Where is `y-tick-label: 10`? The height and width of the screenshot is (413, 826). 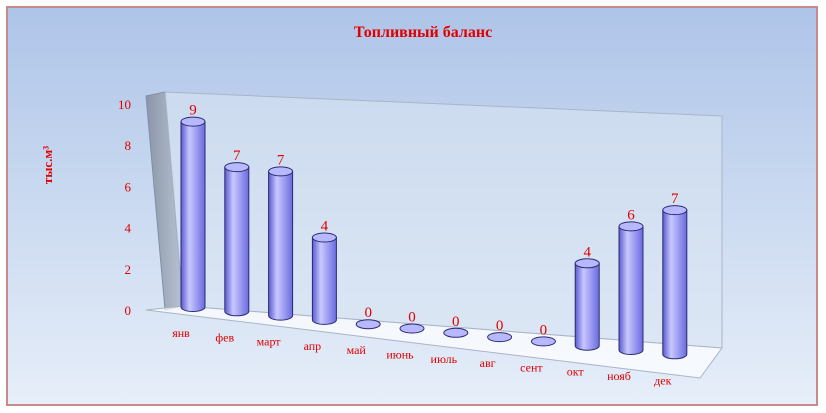 y-tick-label: 10 is located at coordinates (124, 104).